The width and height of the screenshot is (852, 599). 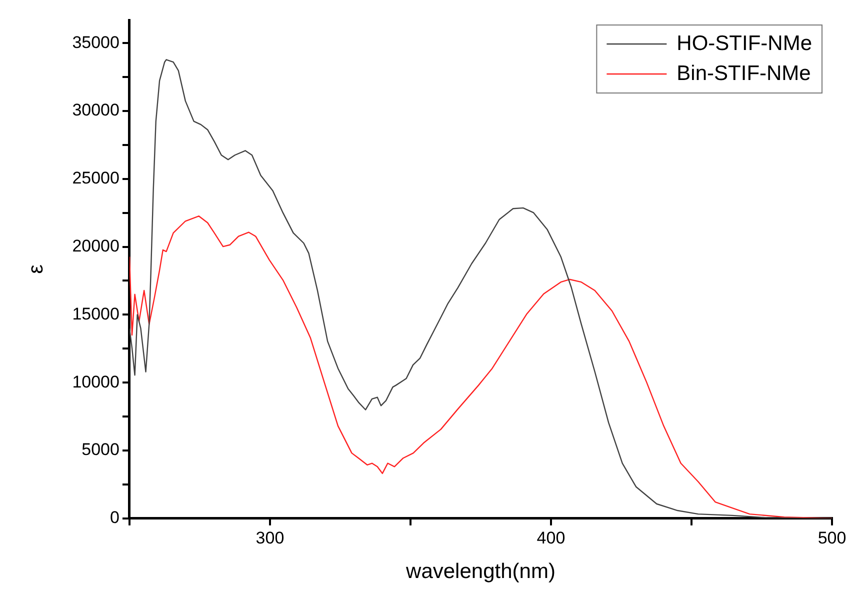 I want to click on y-tick-label: 15000, so click(x=96, y=314).